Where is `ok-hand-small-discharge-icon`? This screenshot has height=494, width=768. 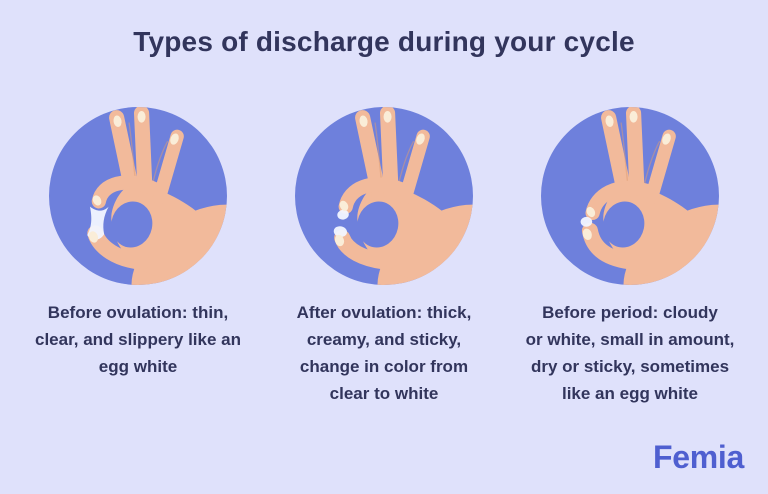 ok-hand-small-discharge-icon is located at coordinates (630, 195).